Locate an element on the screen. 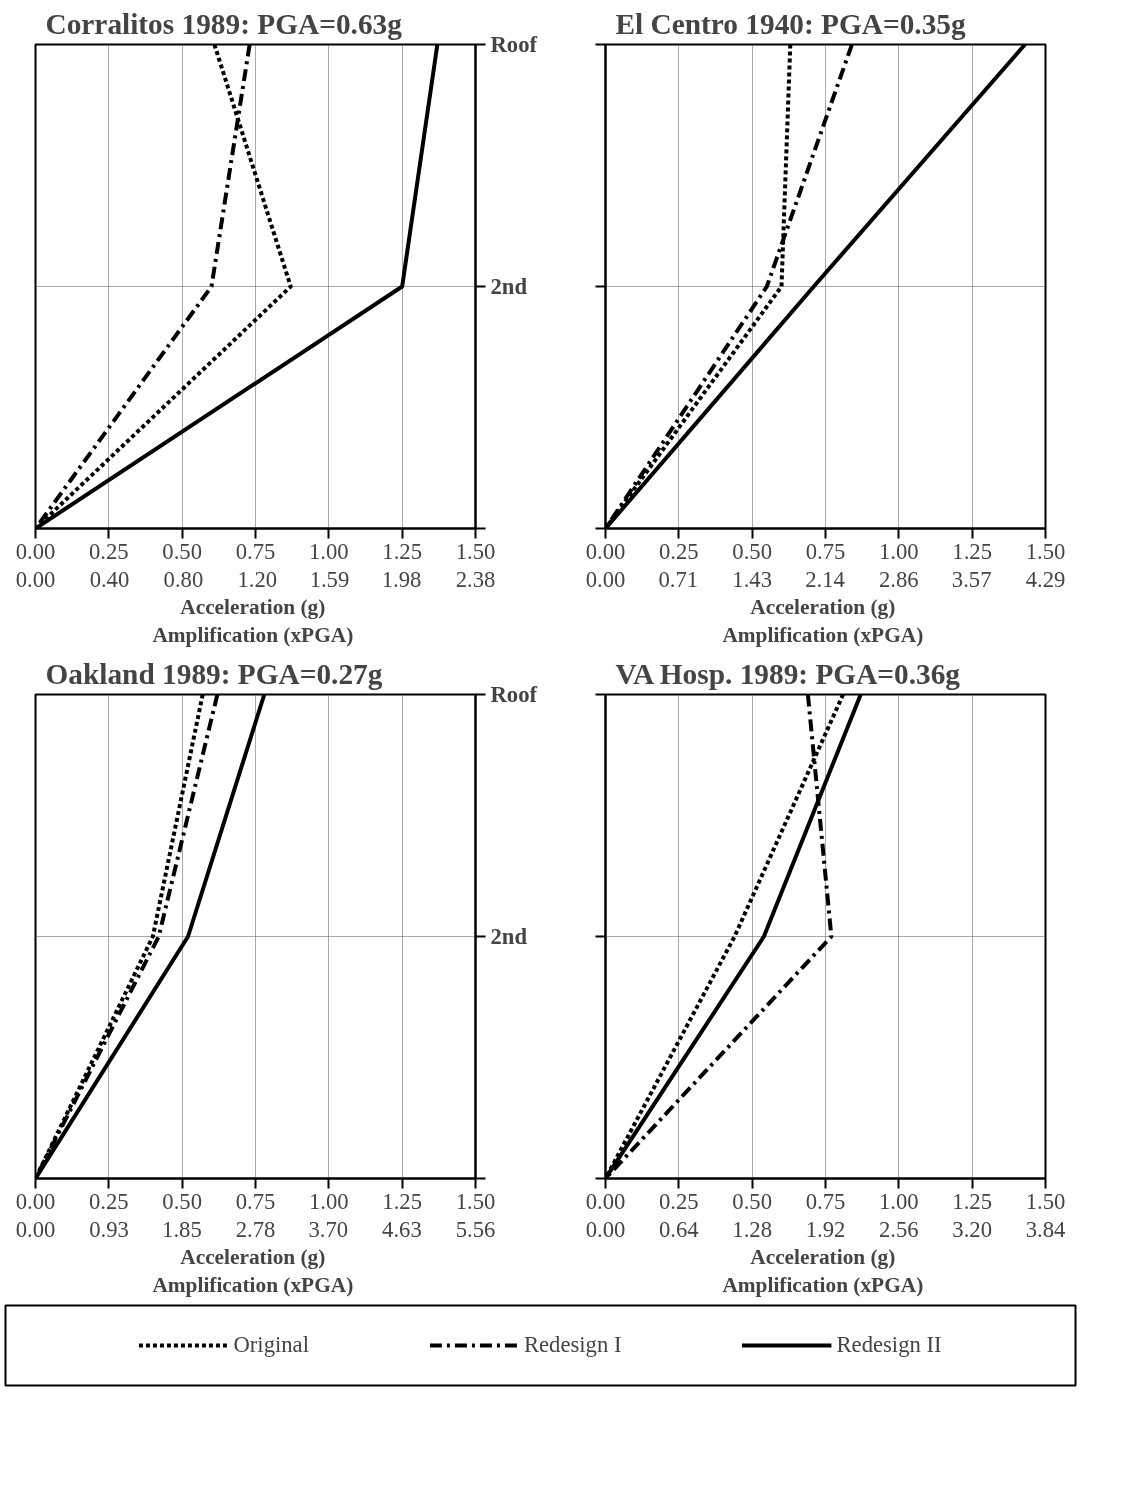 The image size is (1125, 1505). chart-title: Oakland 1989: PGA=0.27g is located at coordinates (214, 673).